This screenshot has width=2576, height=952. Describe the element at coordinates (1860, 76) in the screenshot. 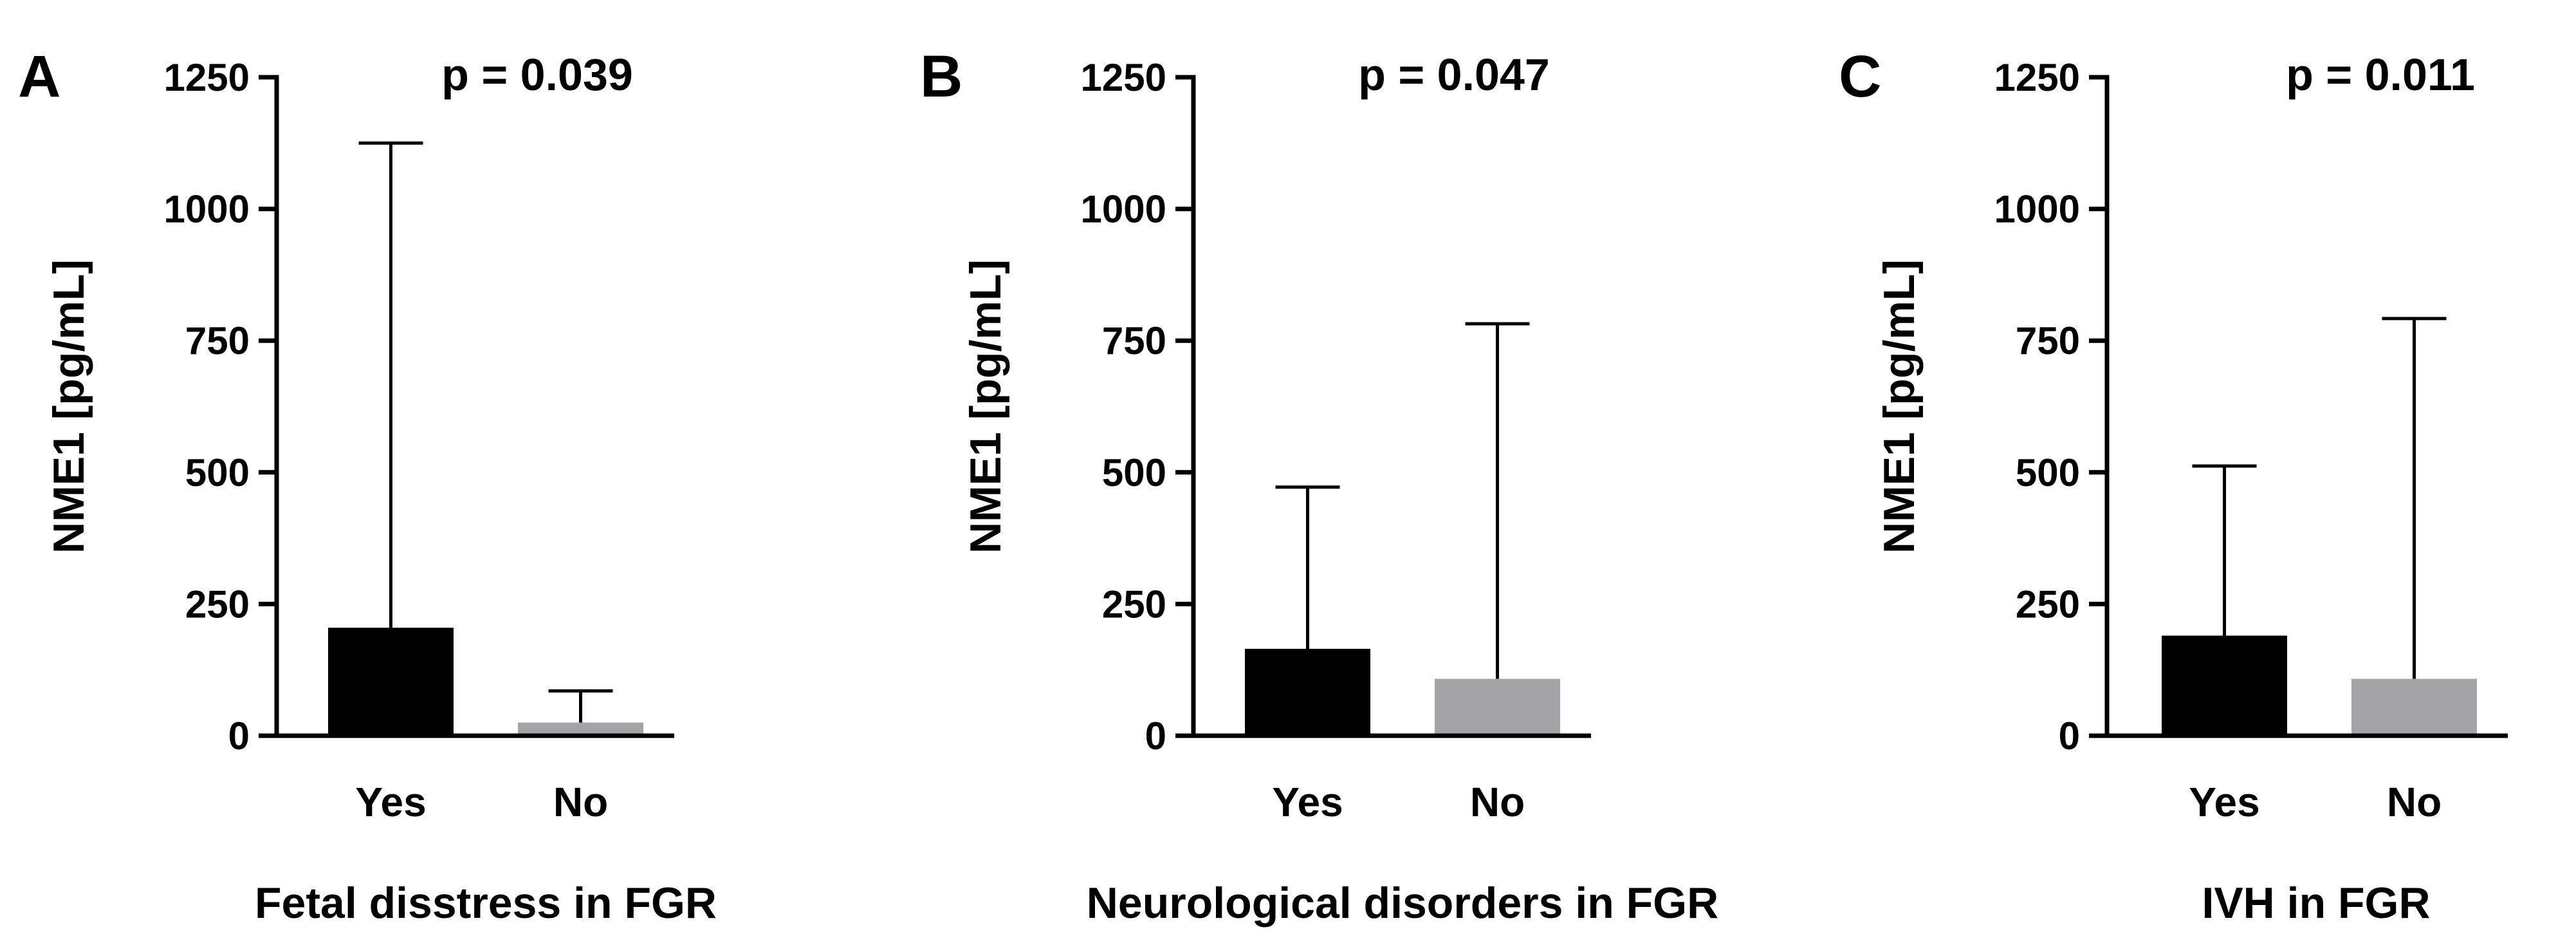

I see `panel-letter: C` at that location.